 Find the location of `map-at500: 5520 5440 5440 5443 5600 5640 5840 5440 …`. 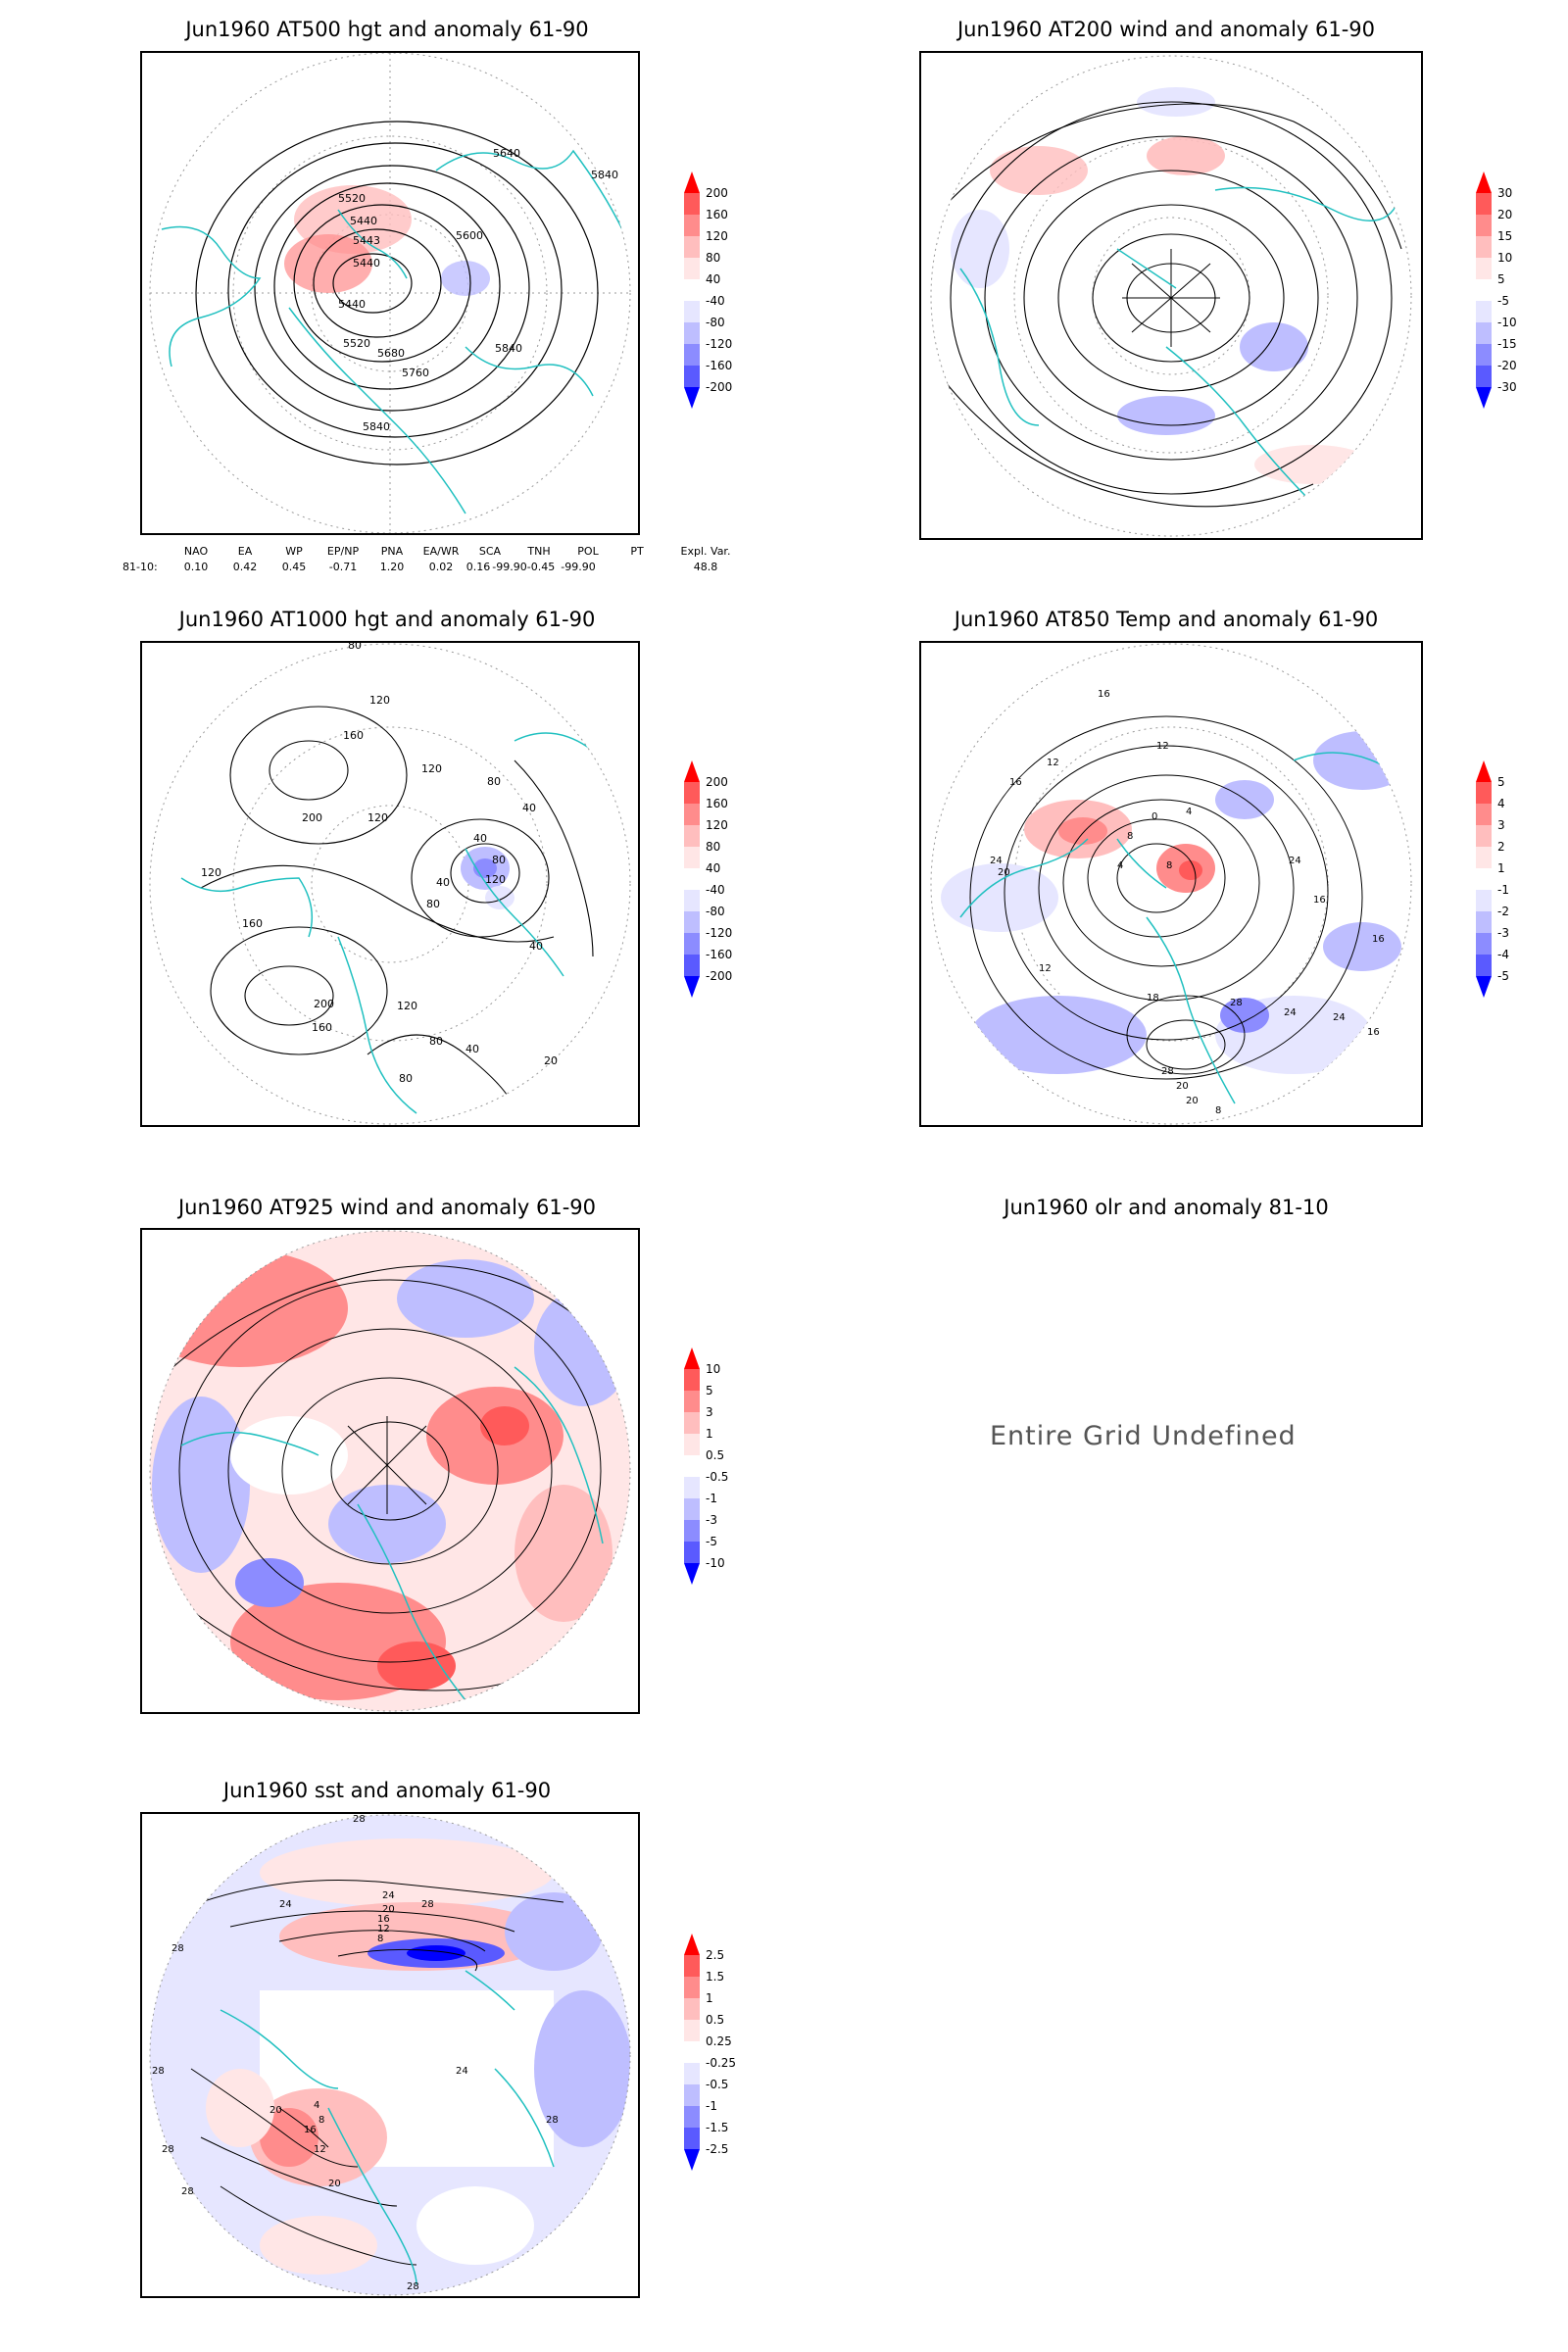

map-at500: 5520 5440 5440 5443 5600 5640 5840 5440 … is located at coordinates (390, 293).